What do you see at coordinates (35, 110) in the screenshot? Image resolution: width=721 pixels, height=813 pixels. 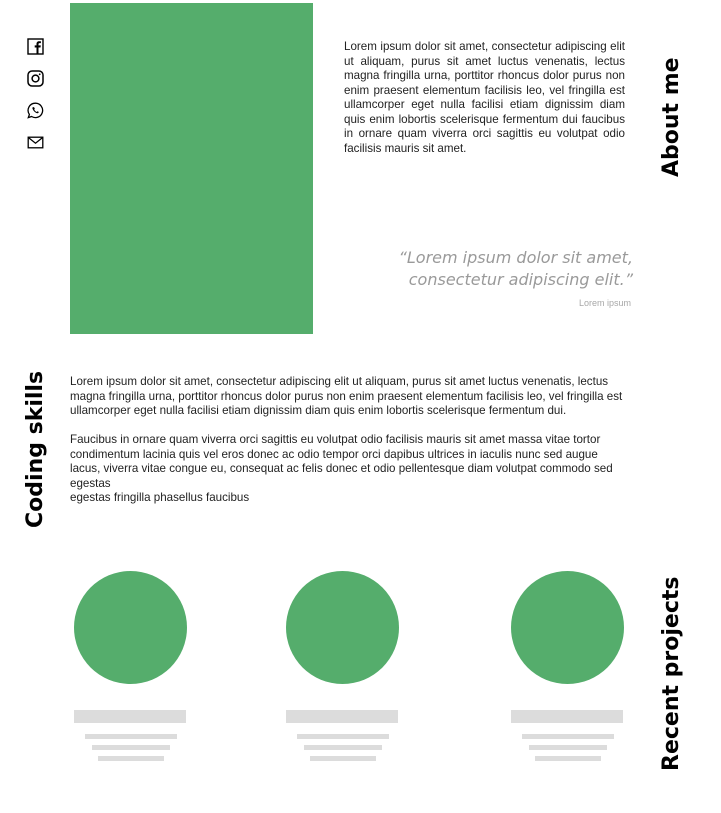 I see `whatsapp-icon` at bounding box center [35, 110].